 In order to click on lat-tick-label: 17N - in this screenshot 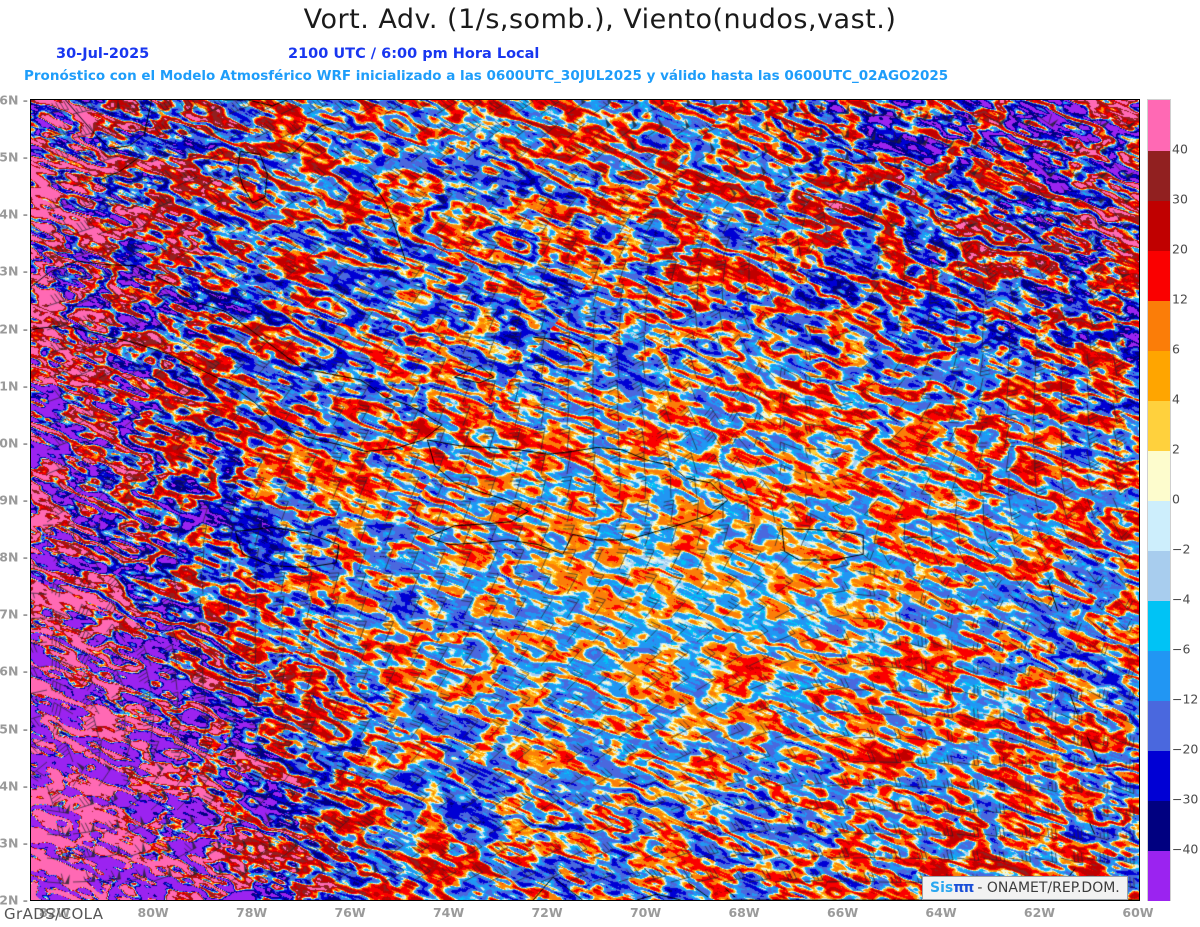, I will do `click(14, 614)`.